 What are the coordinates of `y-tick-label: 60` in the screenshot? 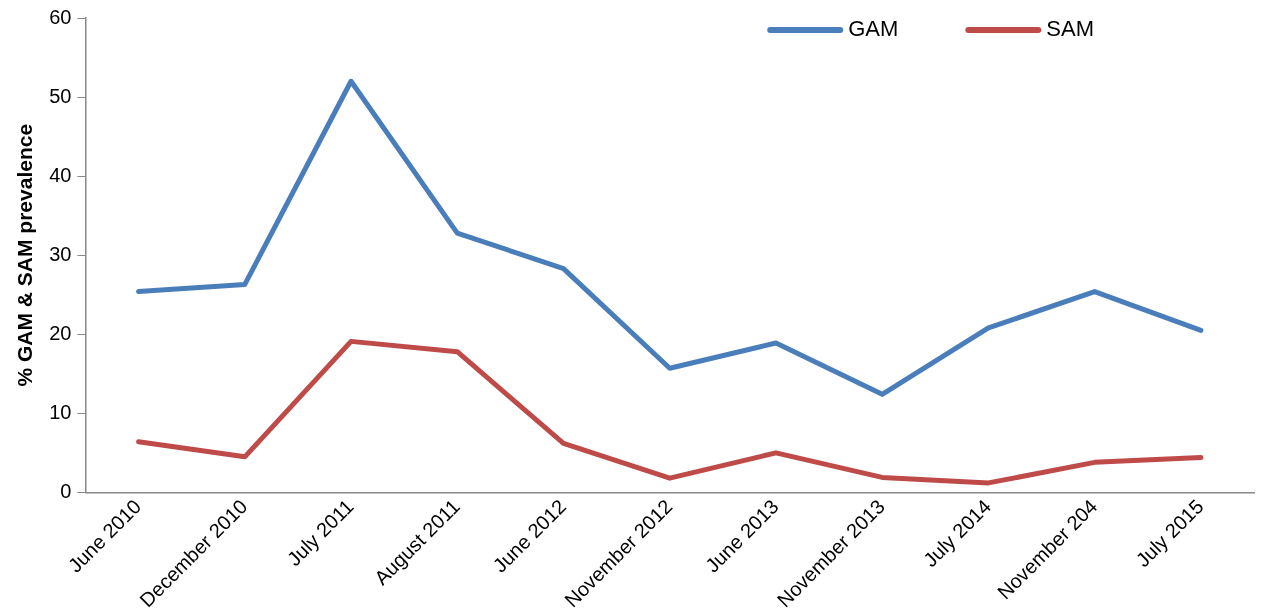 It's located at (60, 16).